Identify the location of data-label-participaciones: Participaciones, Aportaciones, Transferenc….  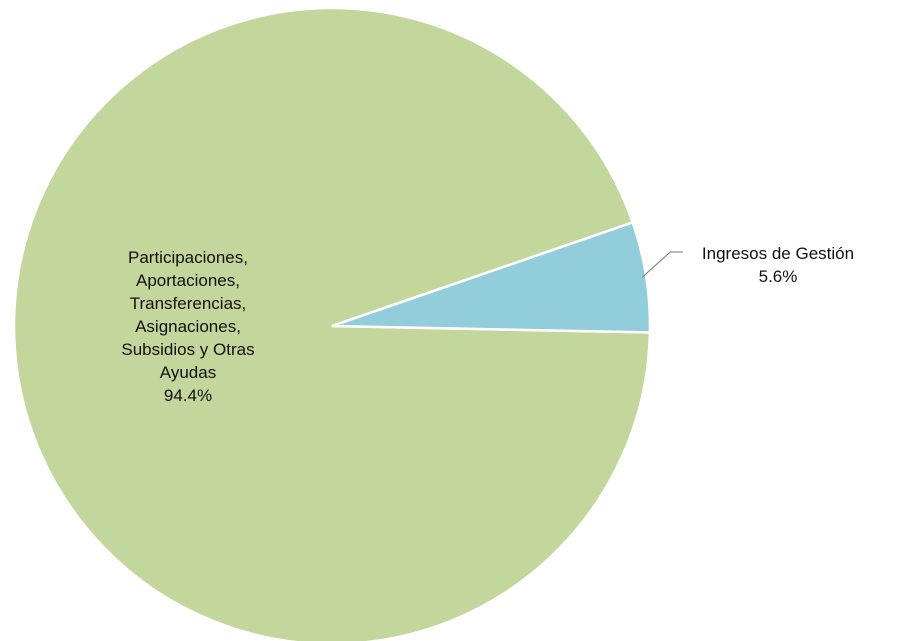
(187, 326).